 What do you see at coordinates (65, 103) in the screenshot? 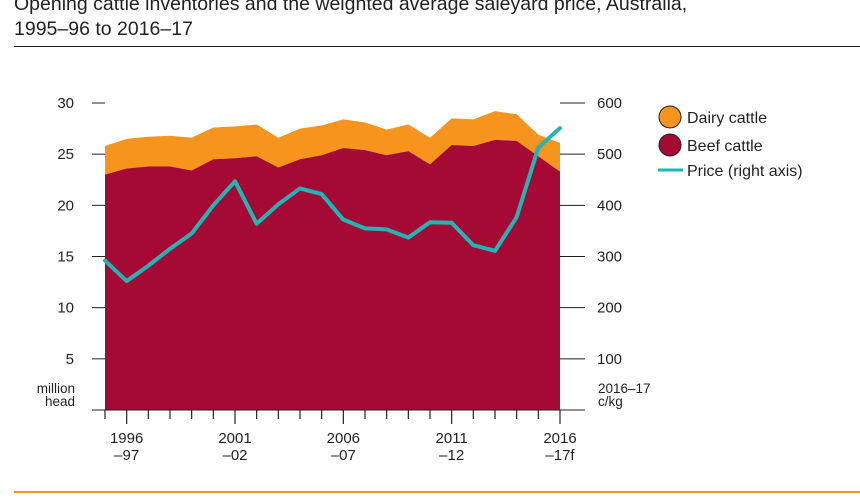
I see `y-left-tick-label: 30` at bounding box center [65, 103].